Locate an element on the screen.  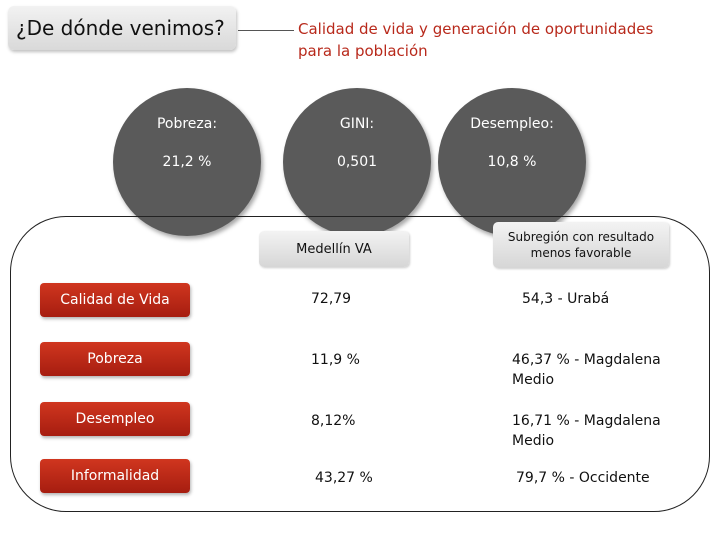
indicator-value: 10,8 % is located at coordinates (512, 162).